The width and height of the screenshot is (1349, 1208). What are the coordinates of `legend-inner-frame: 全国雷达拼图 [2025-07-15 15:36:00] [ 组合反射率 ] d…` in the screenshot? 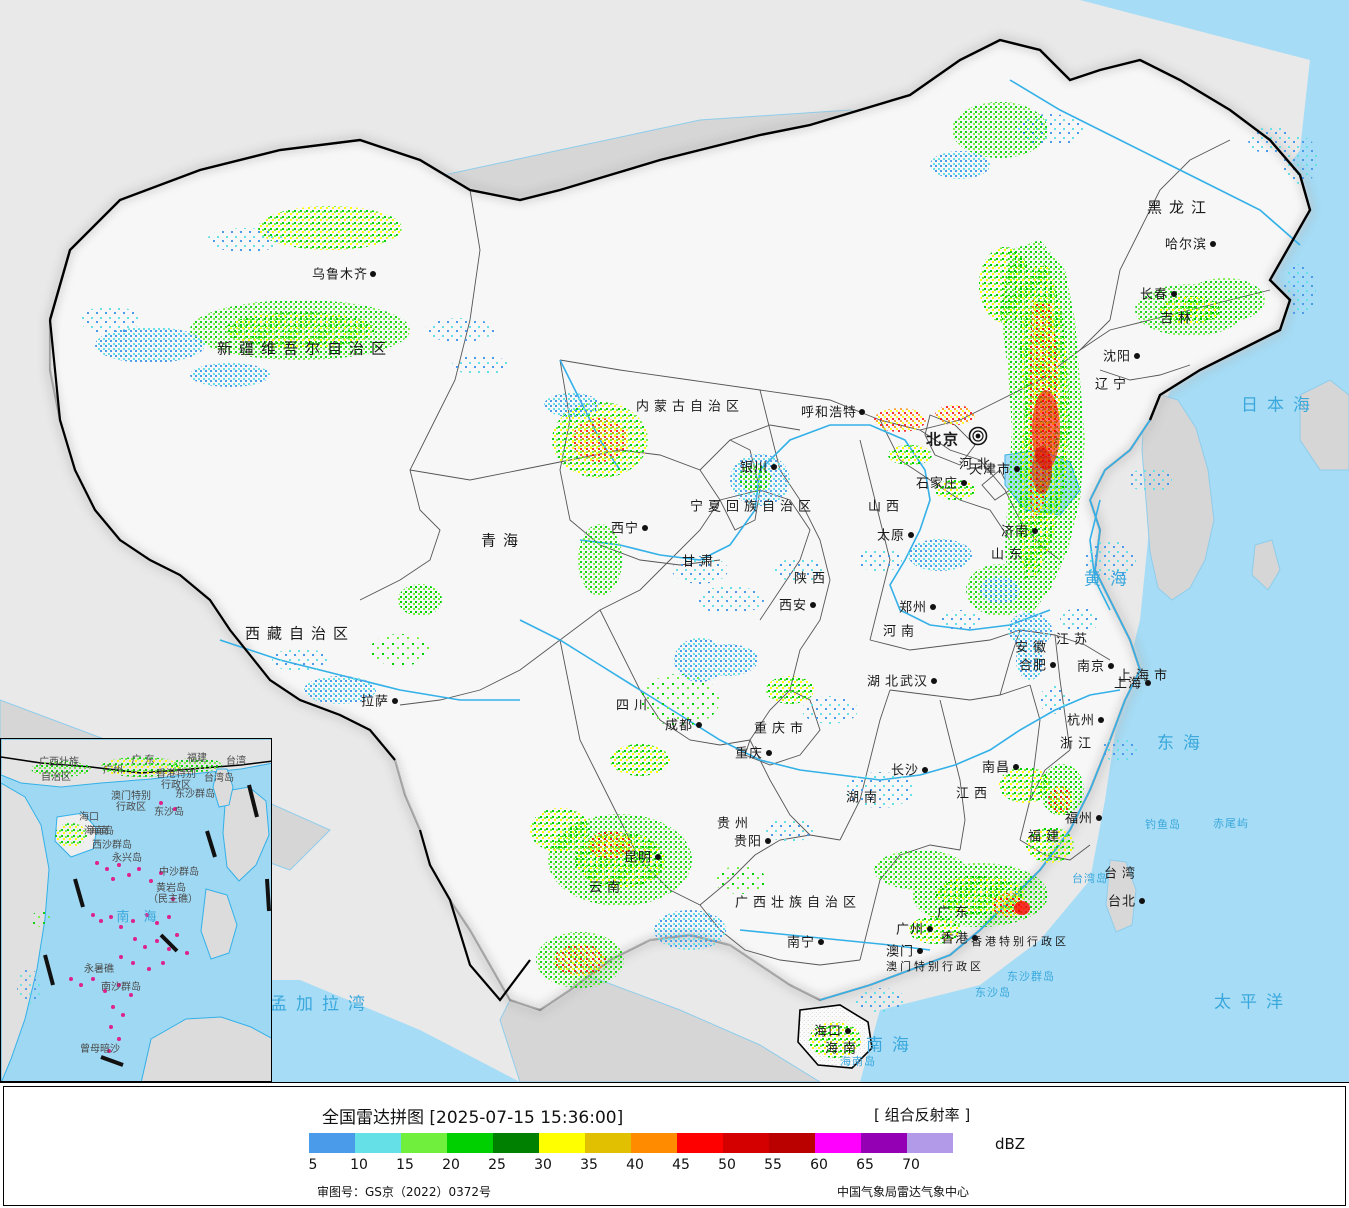 It's located at (674, 1146).